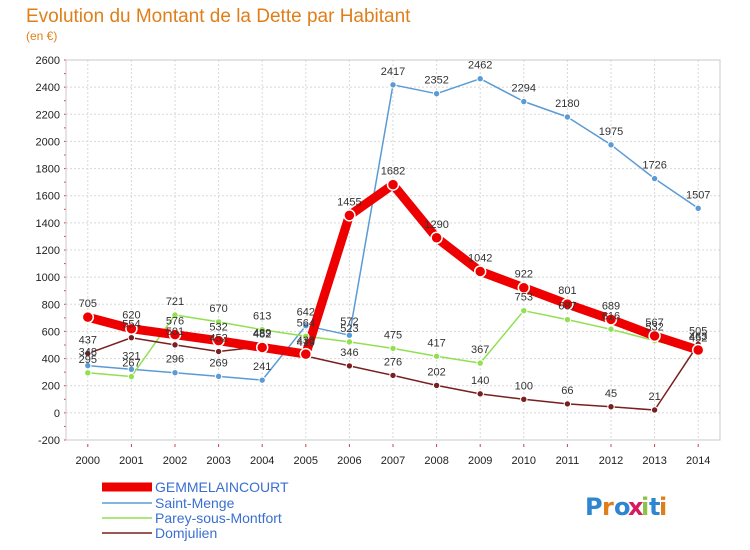 The width and height of the screenshot is (750, 550). Describe the element at coordinates (524, 298) in the screenshot. I see `data-label: 753` at that location.